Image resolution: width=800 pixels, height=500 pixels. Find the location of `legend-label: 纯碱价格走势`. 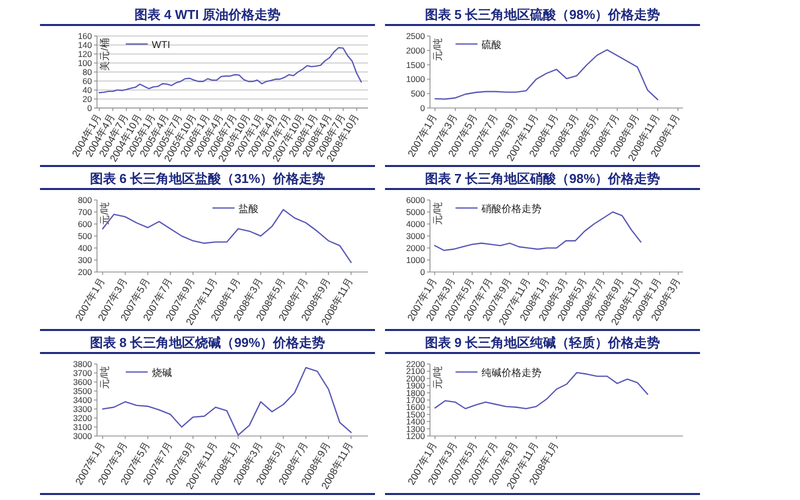

legend-label: 纯碱价格走势 is located at coordinates (512, 373).